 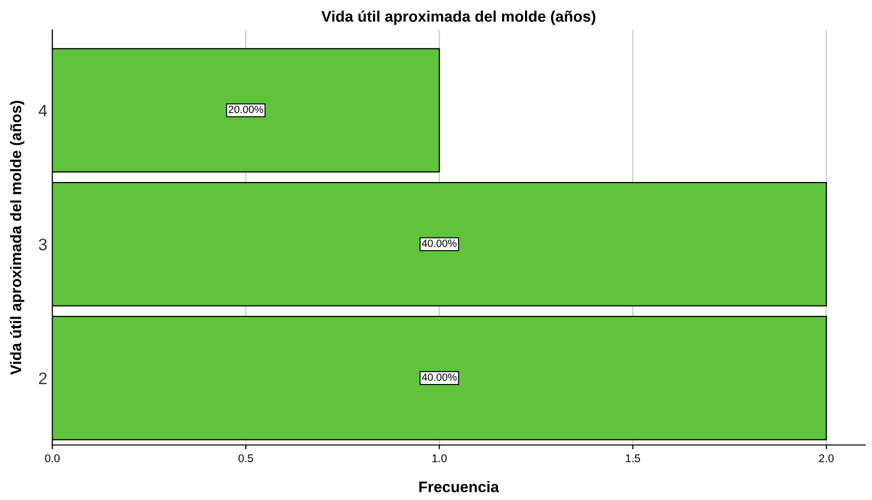 I want to click on y-tick-label: 2, so click(x=43, y=378).